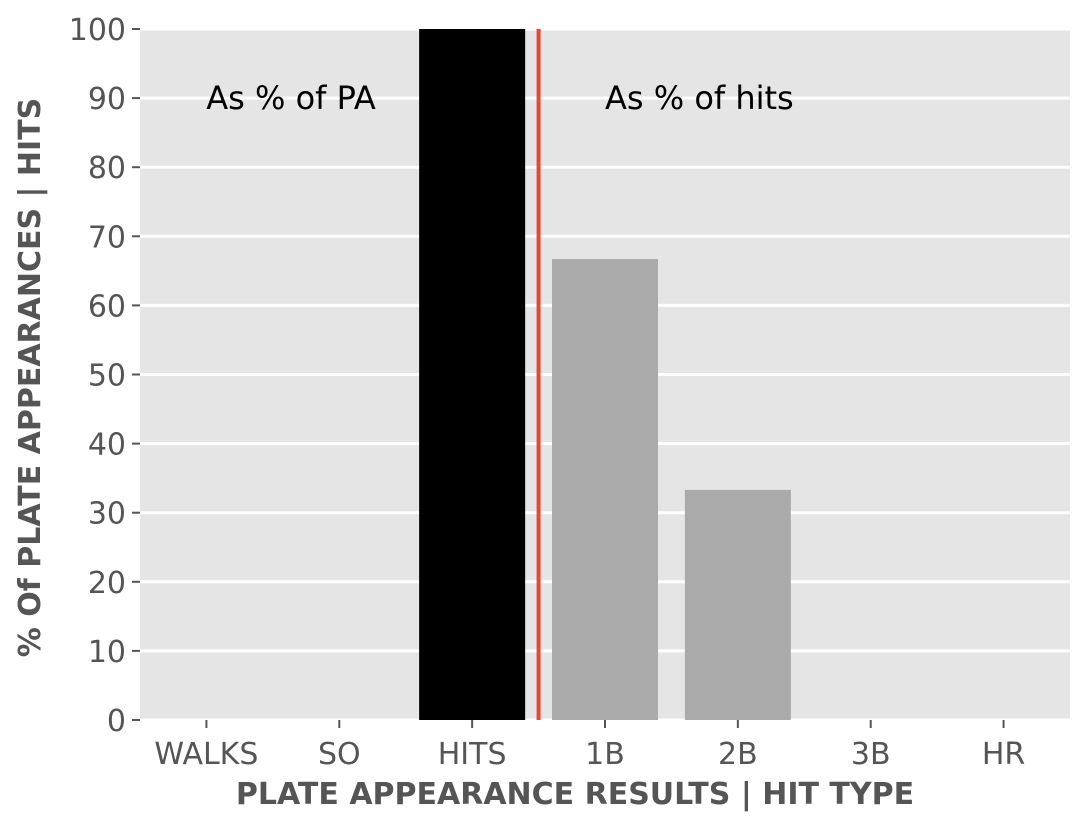  Describe the element at coordinates (472, 374) in the screenshot. I see `bar-hits` at that location.